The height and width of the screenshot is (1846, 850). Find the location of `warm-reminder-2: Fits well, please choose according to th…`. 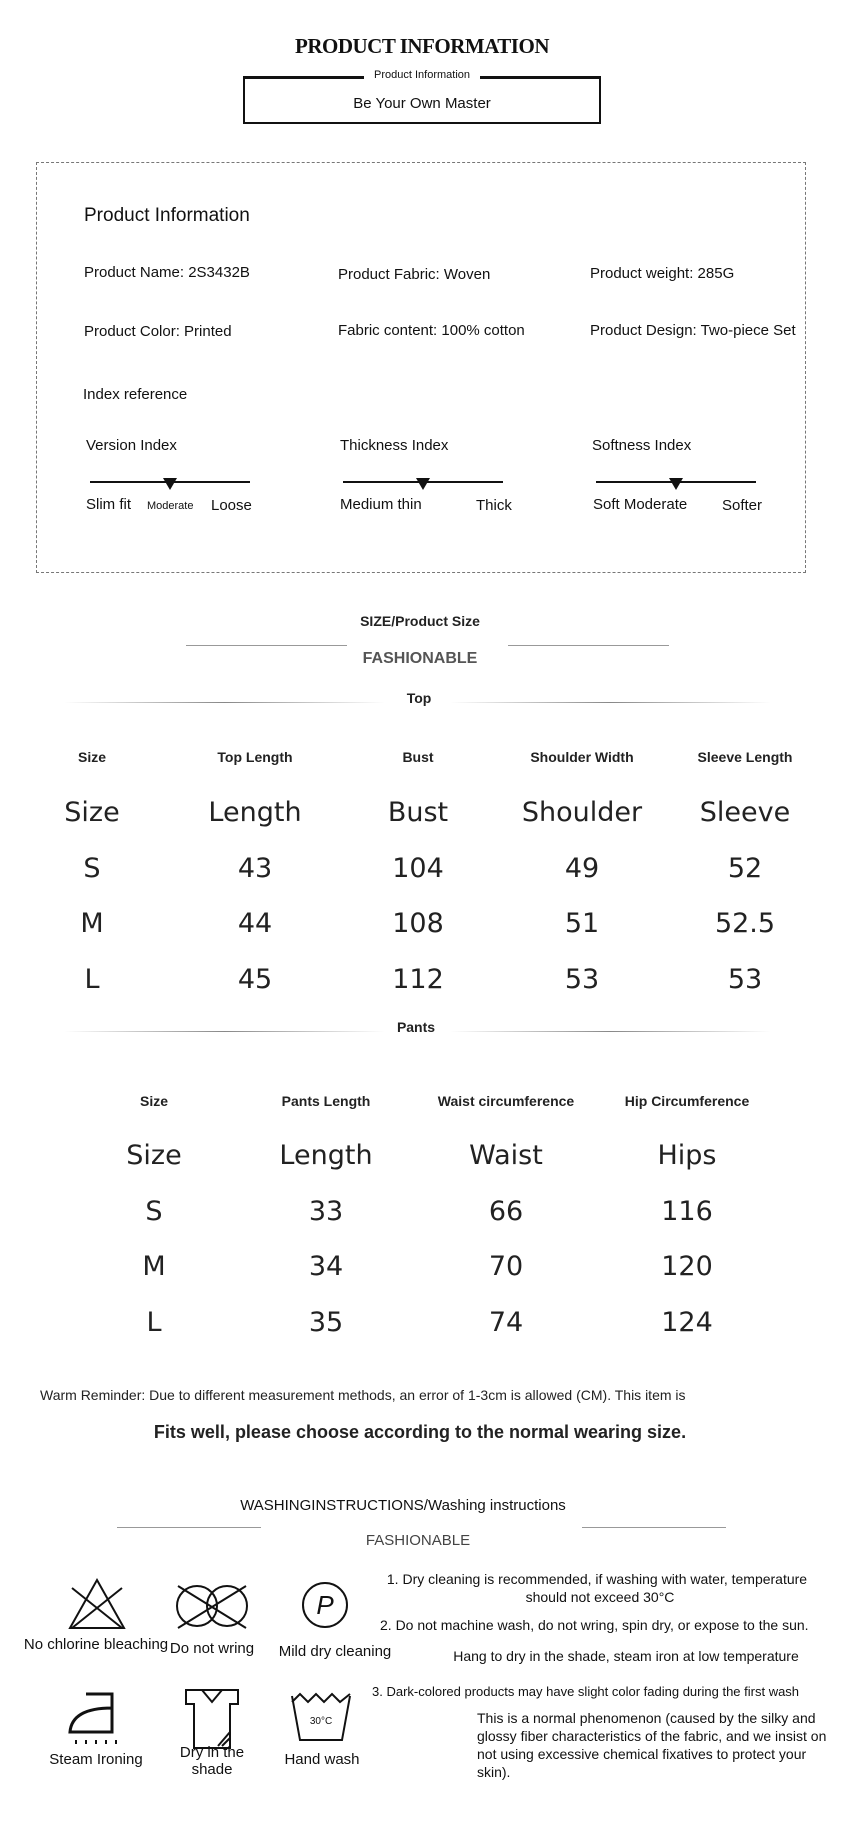

warm-reminder-2: Fits well, please choose according to th… is located at coordinates (420, 1432).